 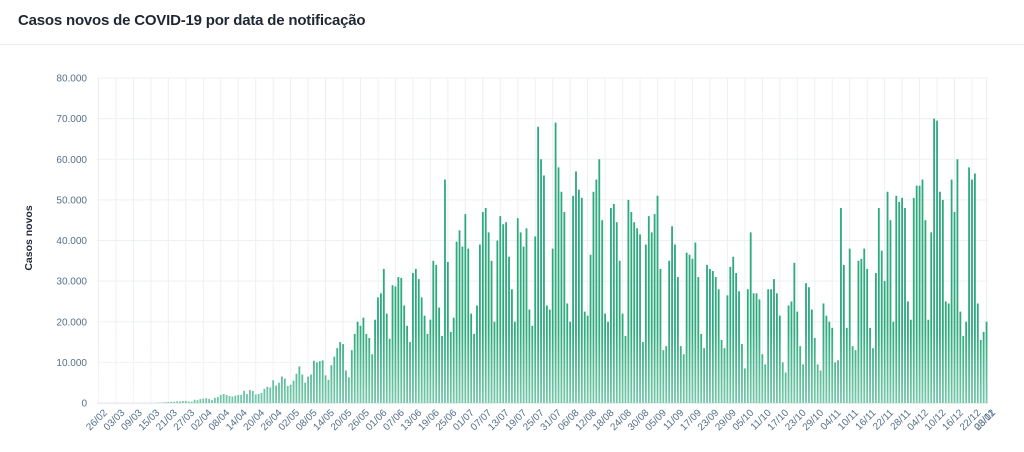 What do you see at coordinates (71, 200) in the screenshot?
I see `y-tick-label: 50.000` at bounding box center [71, 200].